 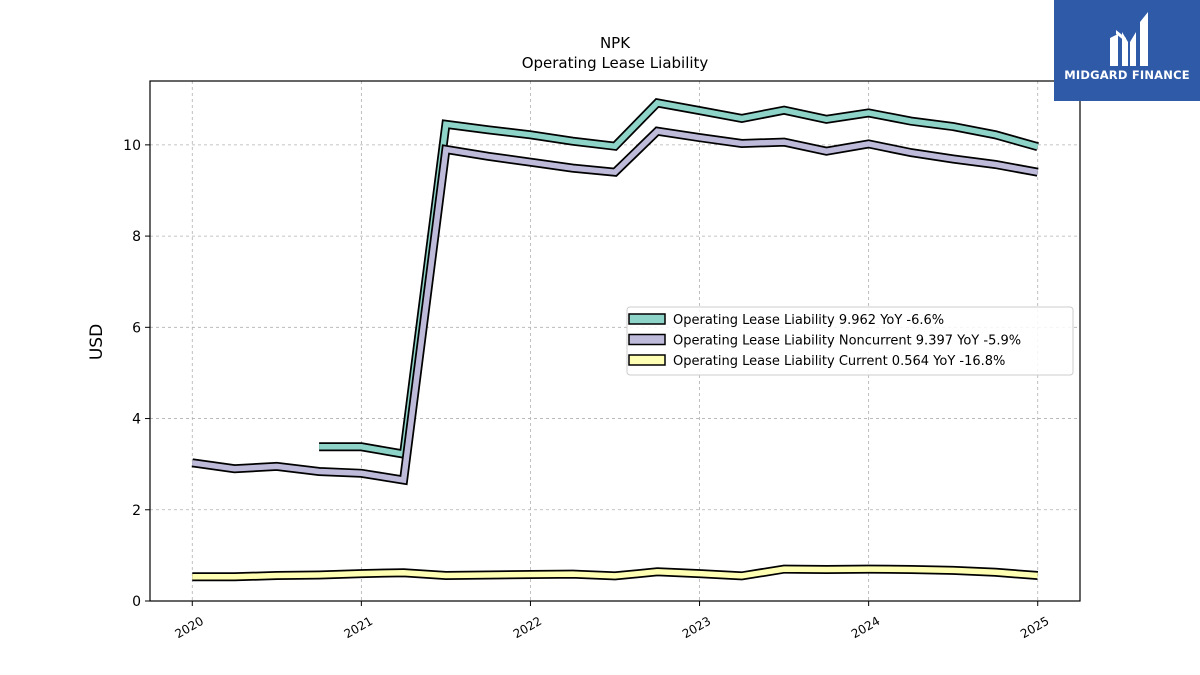 What do you see at coordinates (696, 627) in the screenshot?
I see `x-tick-label: 2023` at bounding box center [696, 627].